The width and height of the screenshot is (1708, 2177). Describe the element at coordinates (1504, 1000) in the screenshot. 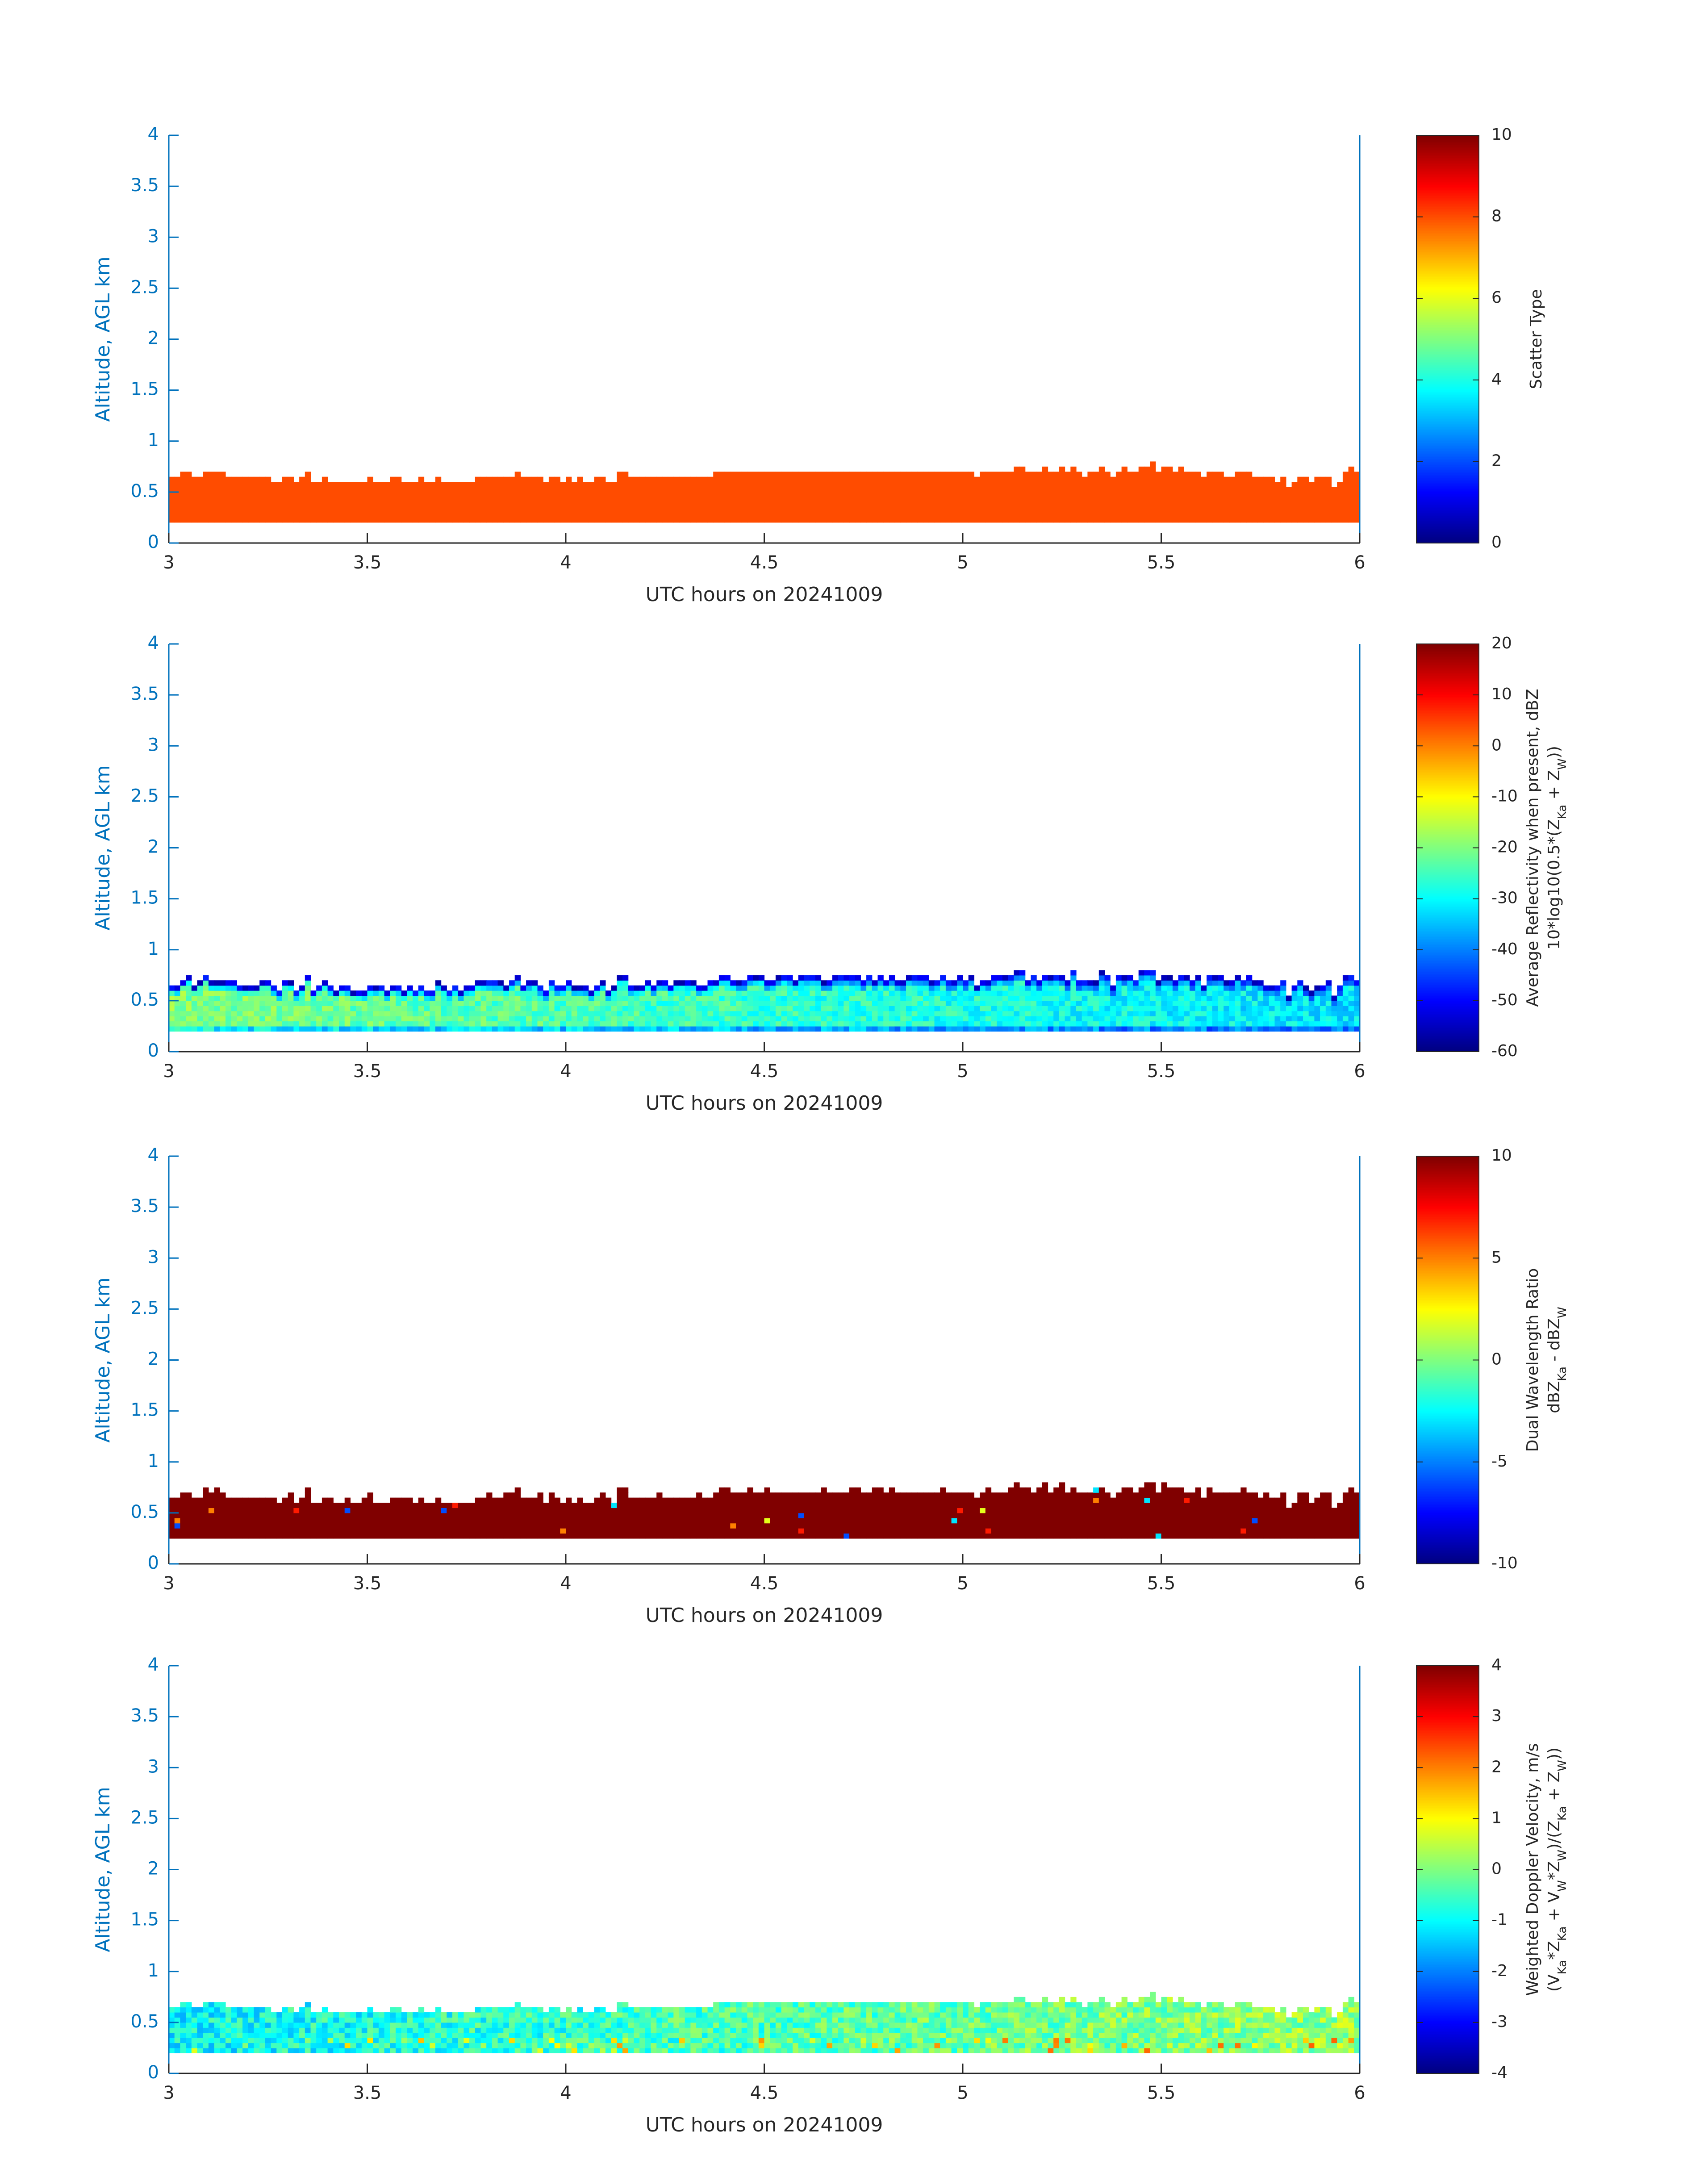

I see `colorbar-tick-label: -50` at that location.